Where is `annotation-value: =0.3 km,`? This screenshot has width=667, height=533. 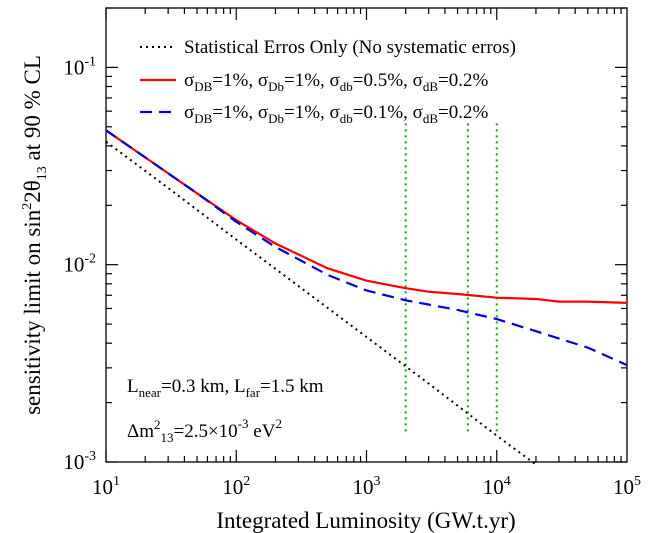 annotation-value: =0.3 km, is located at coordinates (197, 386).